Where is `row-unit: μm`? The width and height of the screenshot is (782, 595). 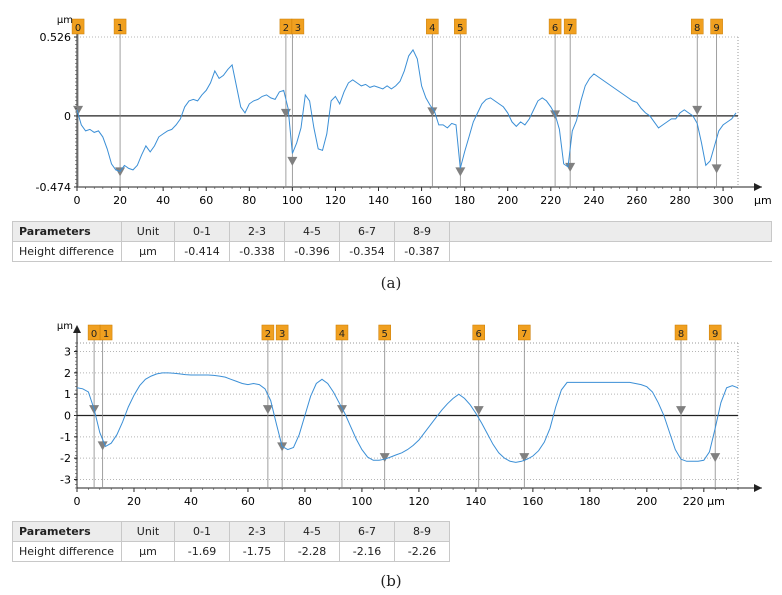
row-unit: μm is located at coordinates (148, 251).